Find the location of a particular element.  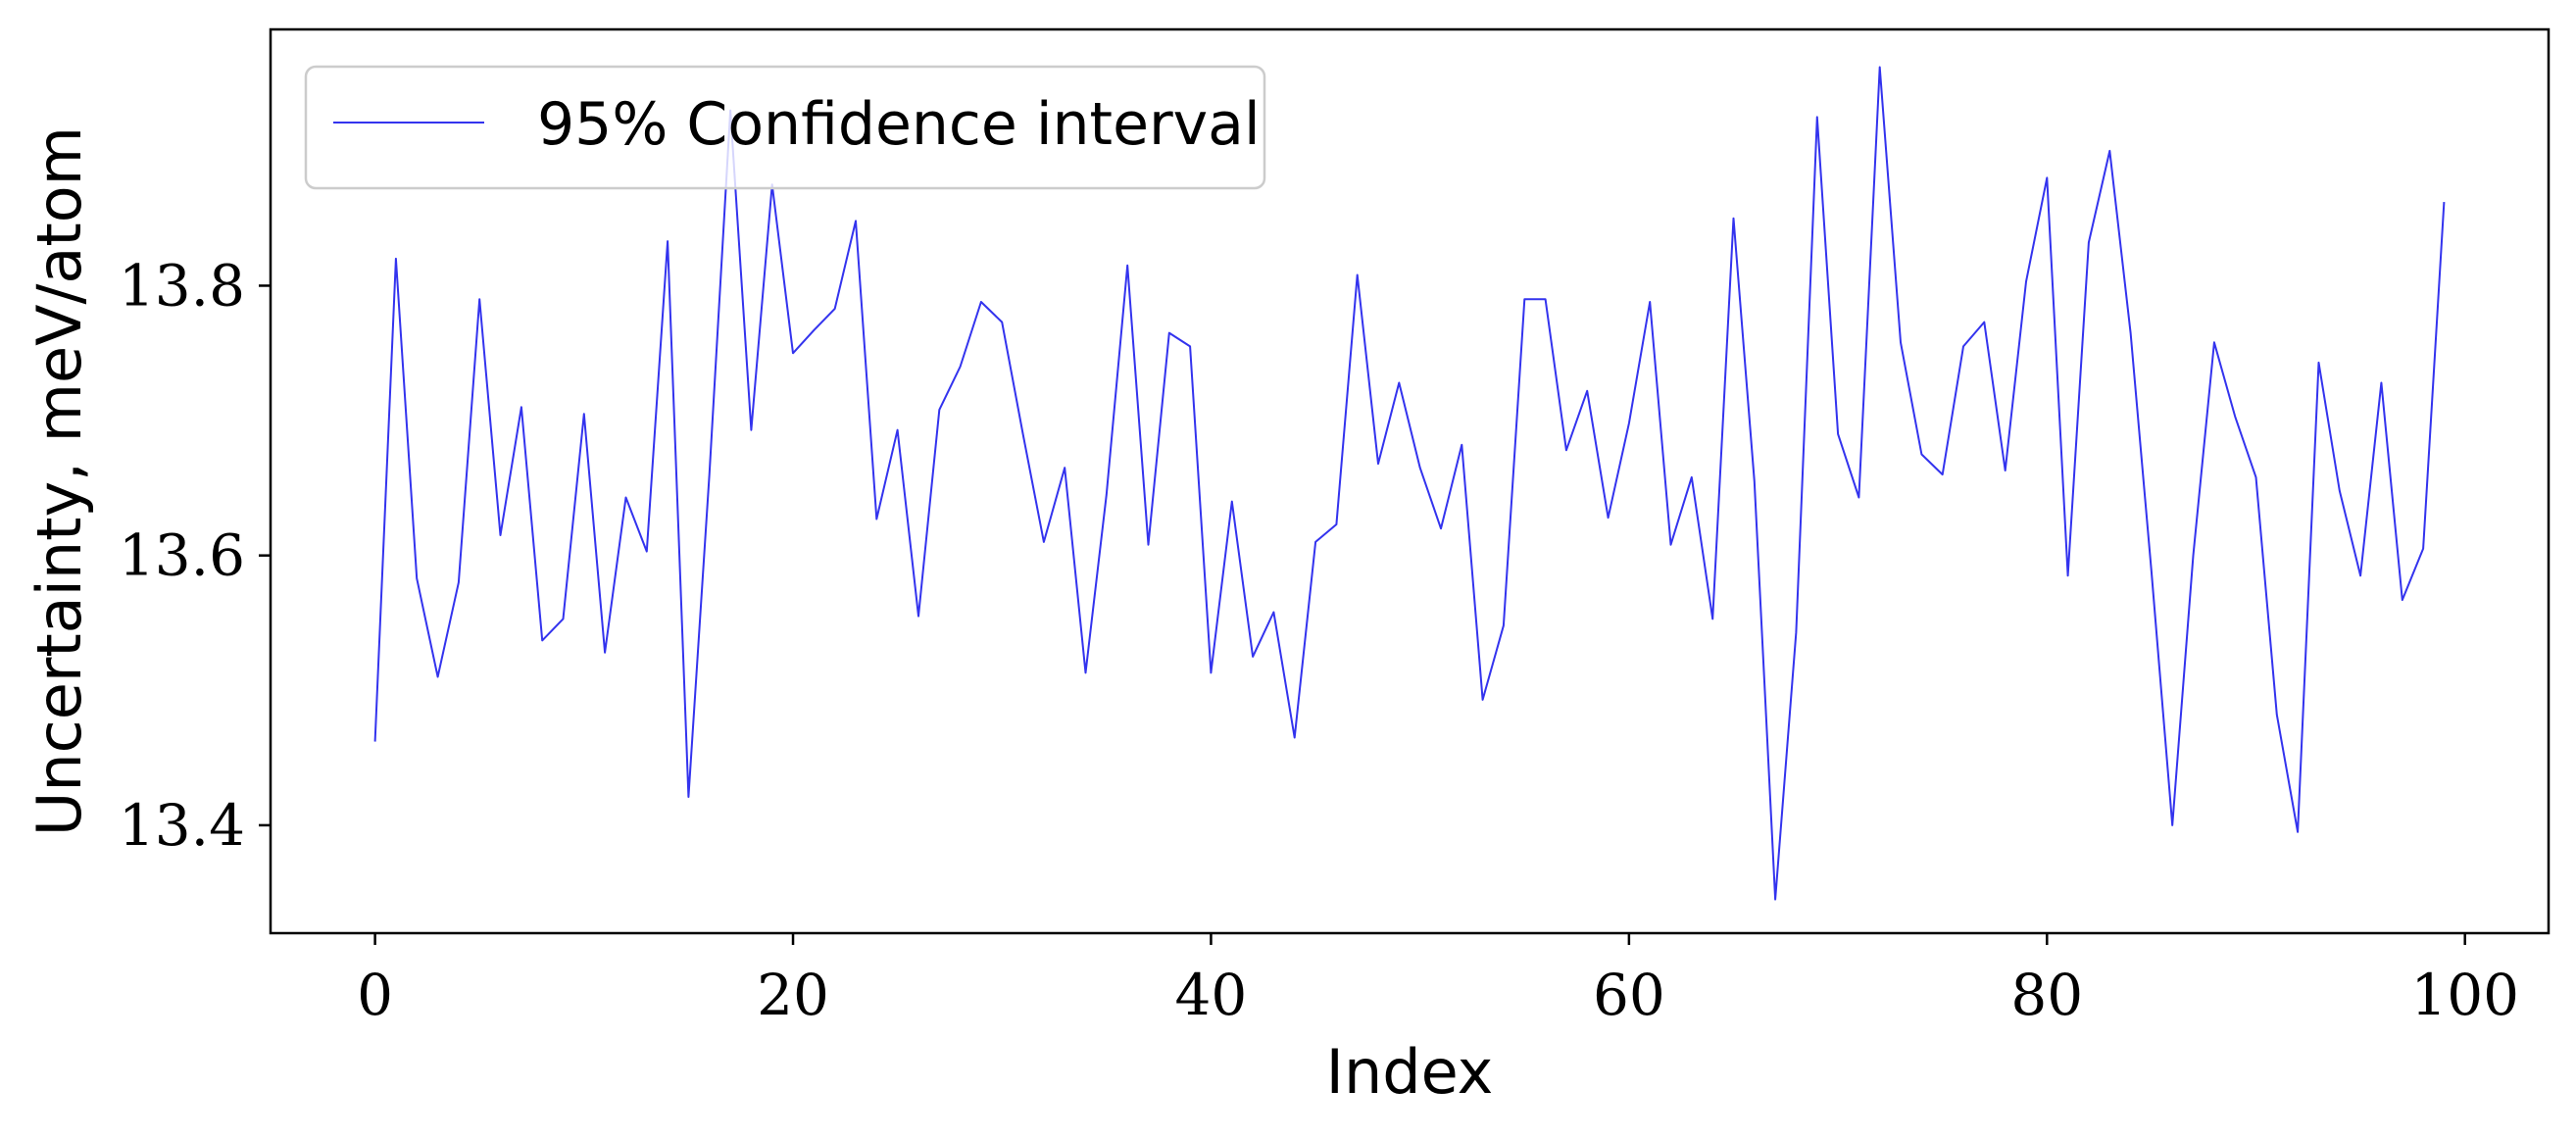

legend: 95% Confidence interval is located at coordinates (785, 128).